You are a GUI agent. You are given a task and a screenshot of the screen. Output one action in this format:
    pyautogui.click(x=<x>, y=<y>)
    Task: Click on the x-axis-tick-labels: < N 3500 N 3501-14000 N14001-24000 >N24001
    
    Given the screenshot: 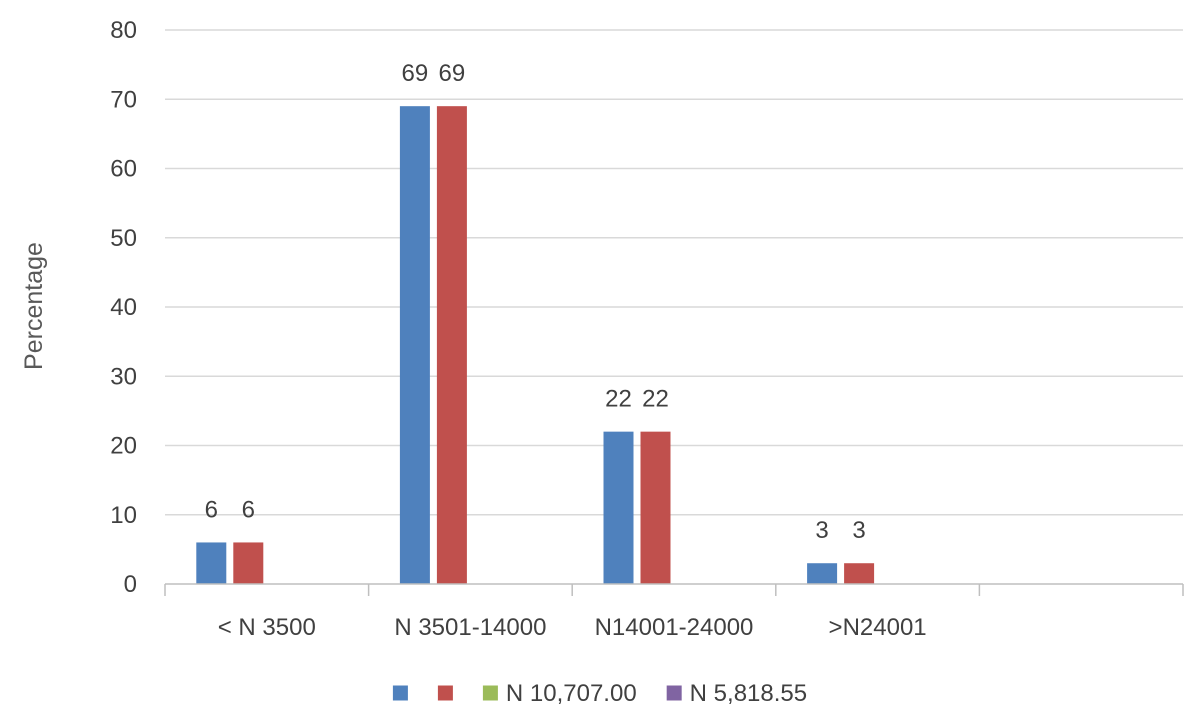 What is the action you would take?
    pyautogui.click(x=572, y=627)
    